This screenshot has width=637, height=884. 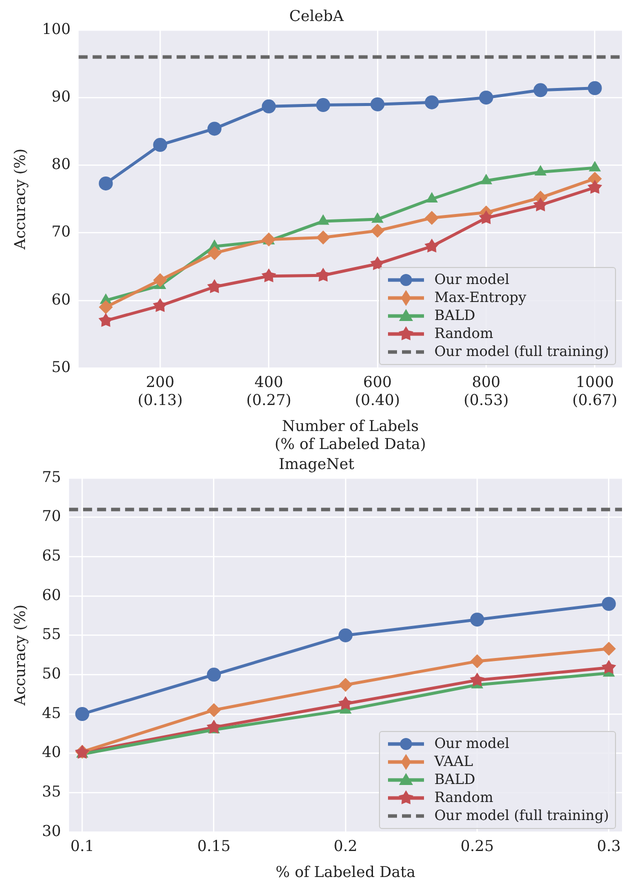 I want to click on x-tick-label: 0.2, so click(x=346, y=845).